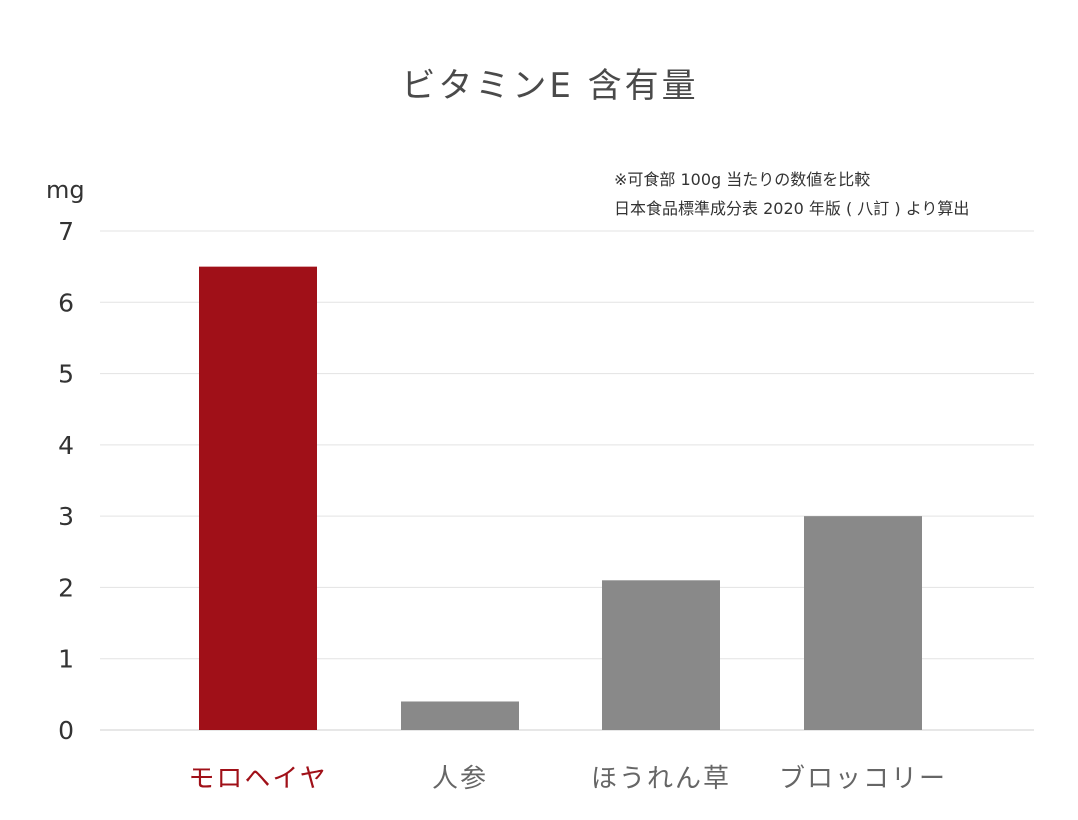 This screenshot has height=820, width=1078. What do you see at coordinates (66, 659) in the screenshot?
I see `y-tick-label: 1` at bounding box center [66, 659].